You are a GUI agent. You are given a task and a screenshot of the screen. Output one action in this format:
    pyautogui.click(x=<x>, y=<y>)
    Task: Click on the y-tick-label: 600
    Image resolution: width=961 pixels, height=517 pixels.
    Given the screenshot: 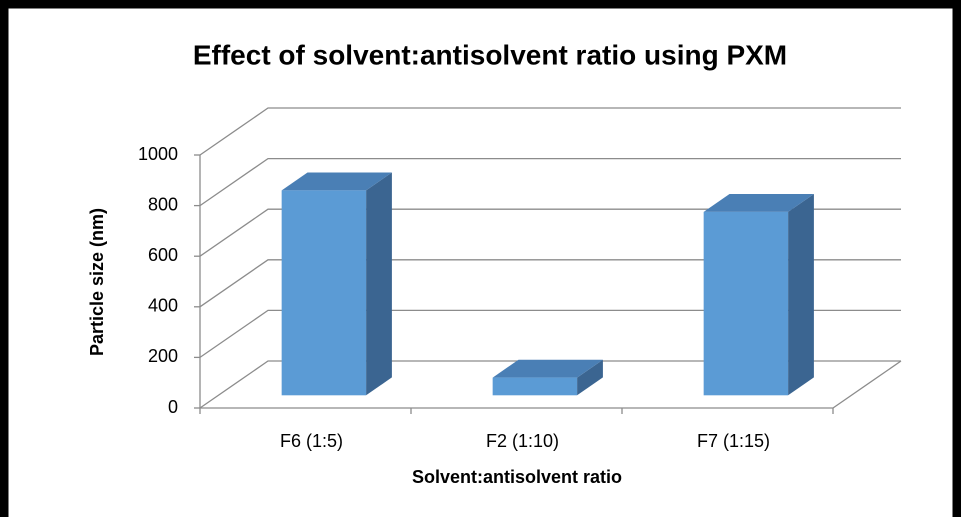 What is the action you would take?
    pyautogui.click(x=163, y=255)
    